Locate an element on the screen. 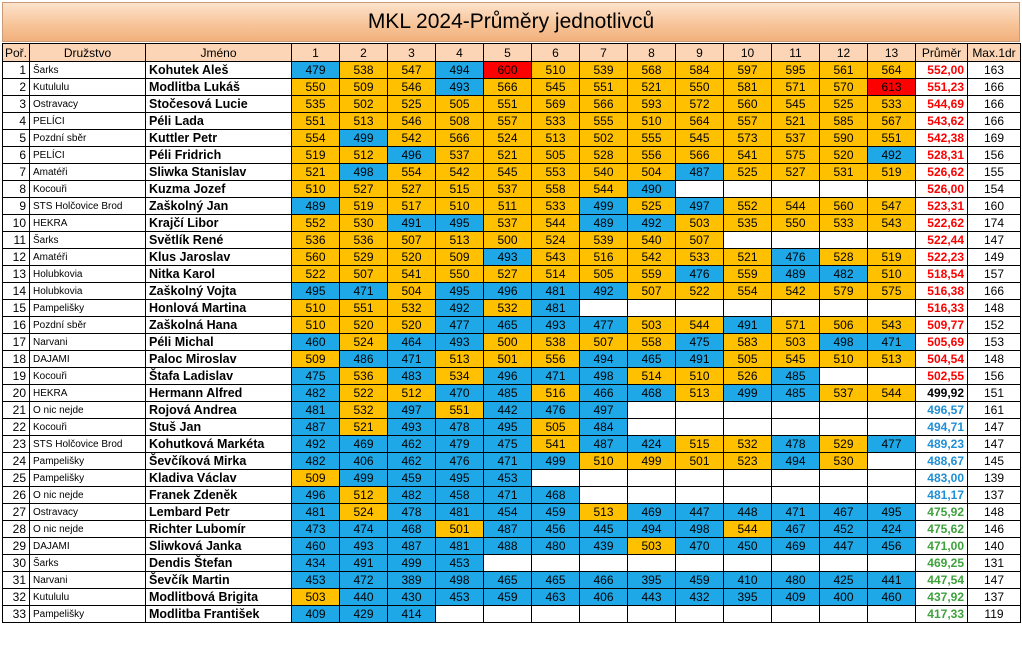 Image resolution: width=1022 pixels, height=657 pixels. round-score-cell: 584 is located at coordinates (699, 70).